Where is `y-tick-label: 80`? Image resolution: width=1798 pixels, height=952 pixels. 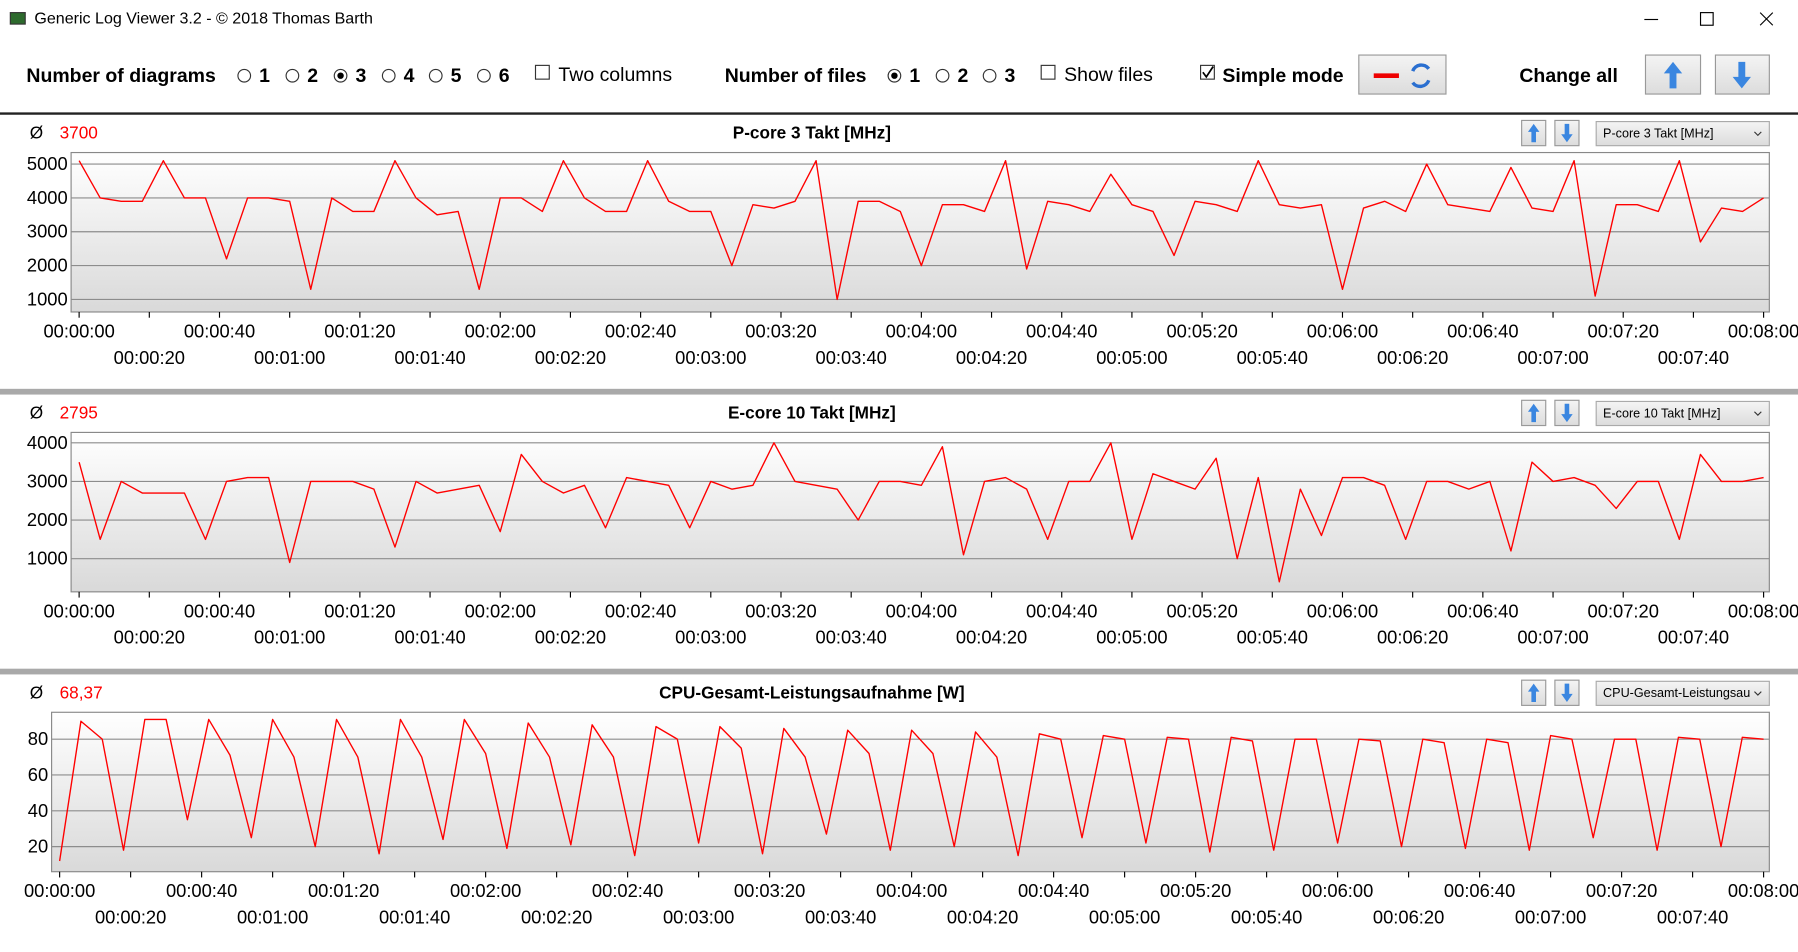
y-tick-label: 80 is located at coordinates (38, 738).